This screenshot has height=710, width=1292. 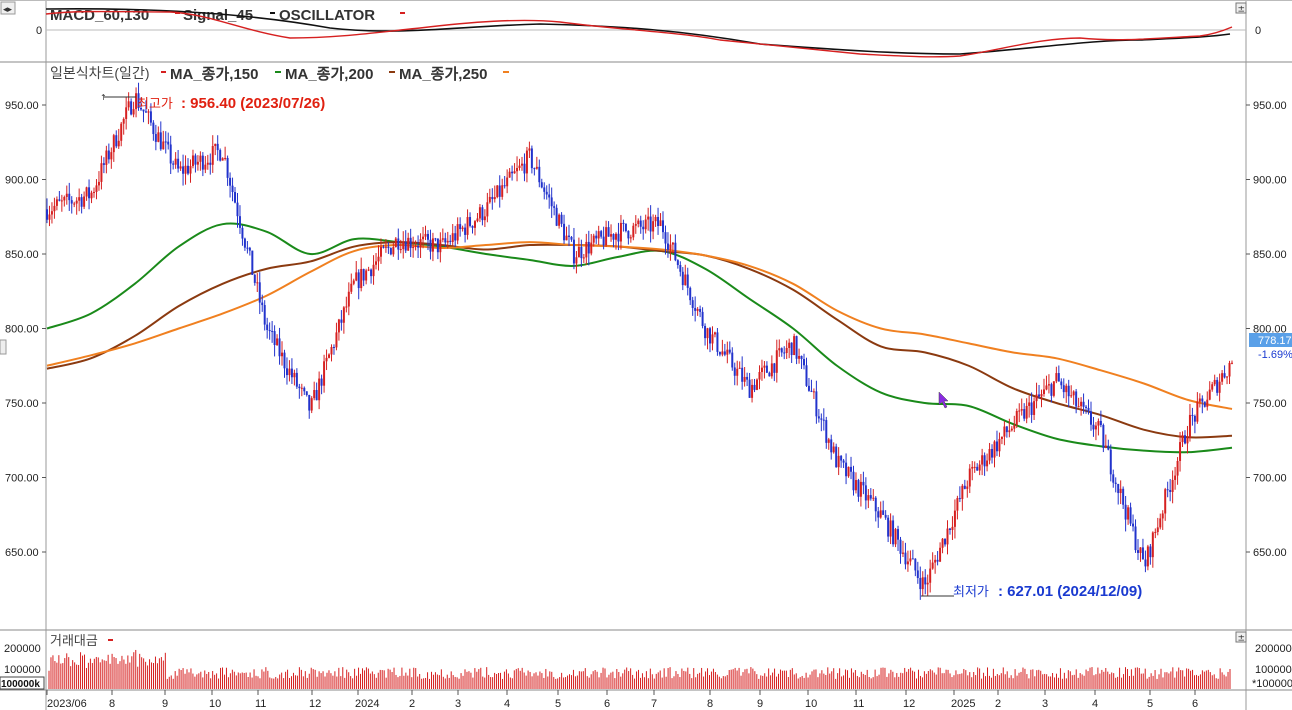 What do you see at coordinates (112, 704) in the screenshot?
I see `x-tick-label: 8` at bounding box center [112, 704].